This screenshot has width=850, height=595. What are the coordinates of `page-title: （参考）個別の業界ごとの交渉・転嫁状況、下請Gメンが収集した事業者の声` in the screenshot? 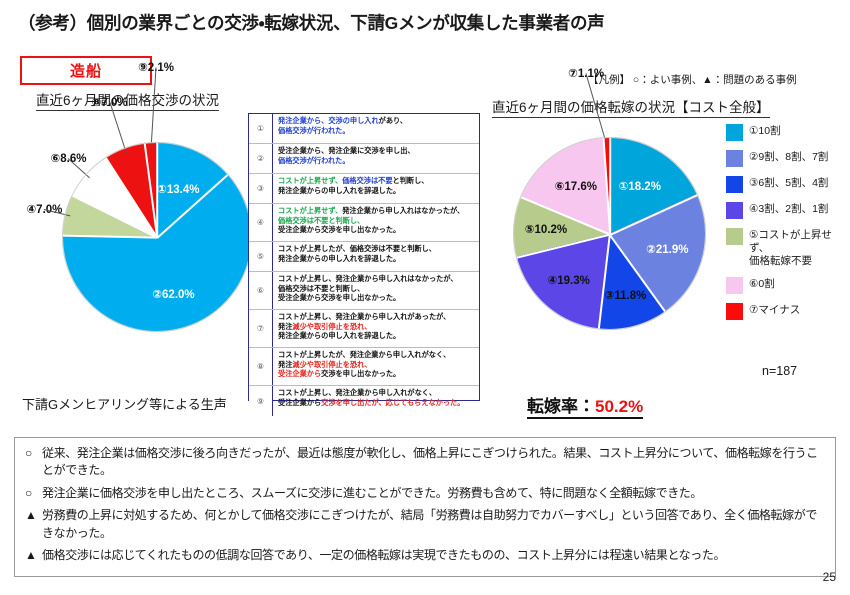 It's located at (311, 23).